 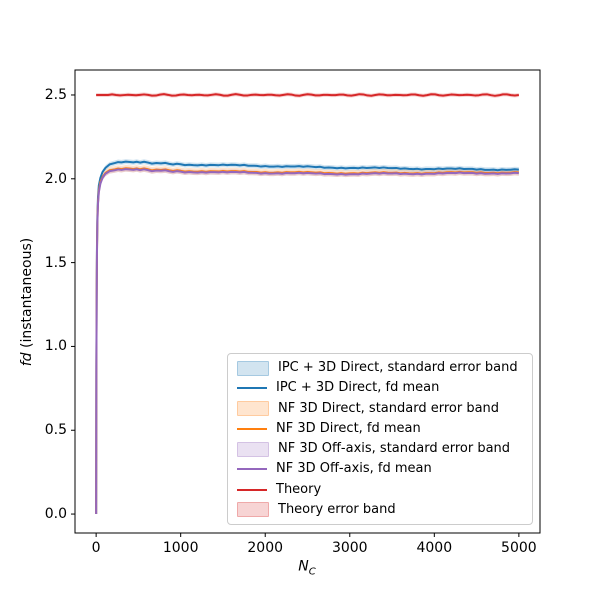 I want to click on x-tick-label: 2000, so click(x=265, y=548).